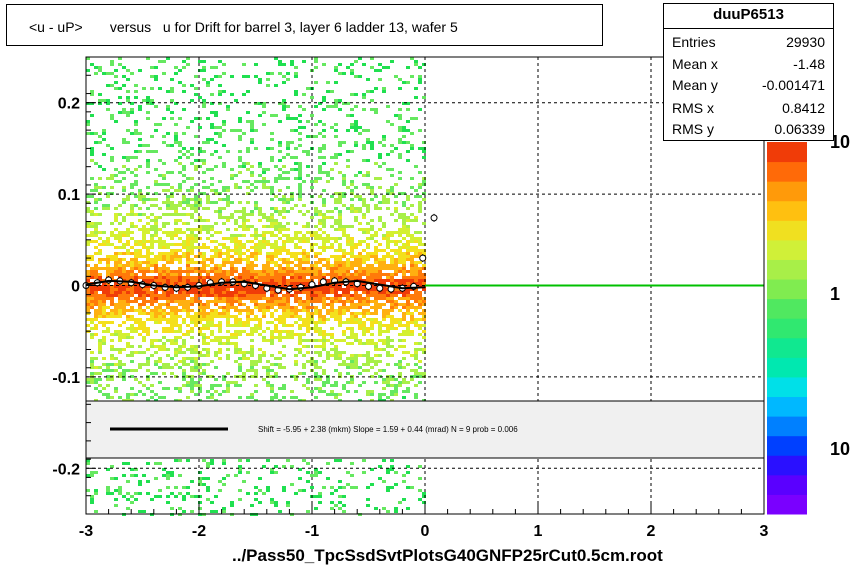  Describe the element at coordinates (787, 171) in the screenshot. I see `color-scale-band` at that location.